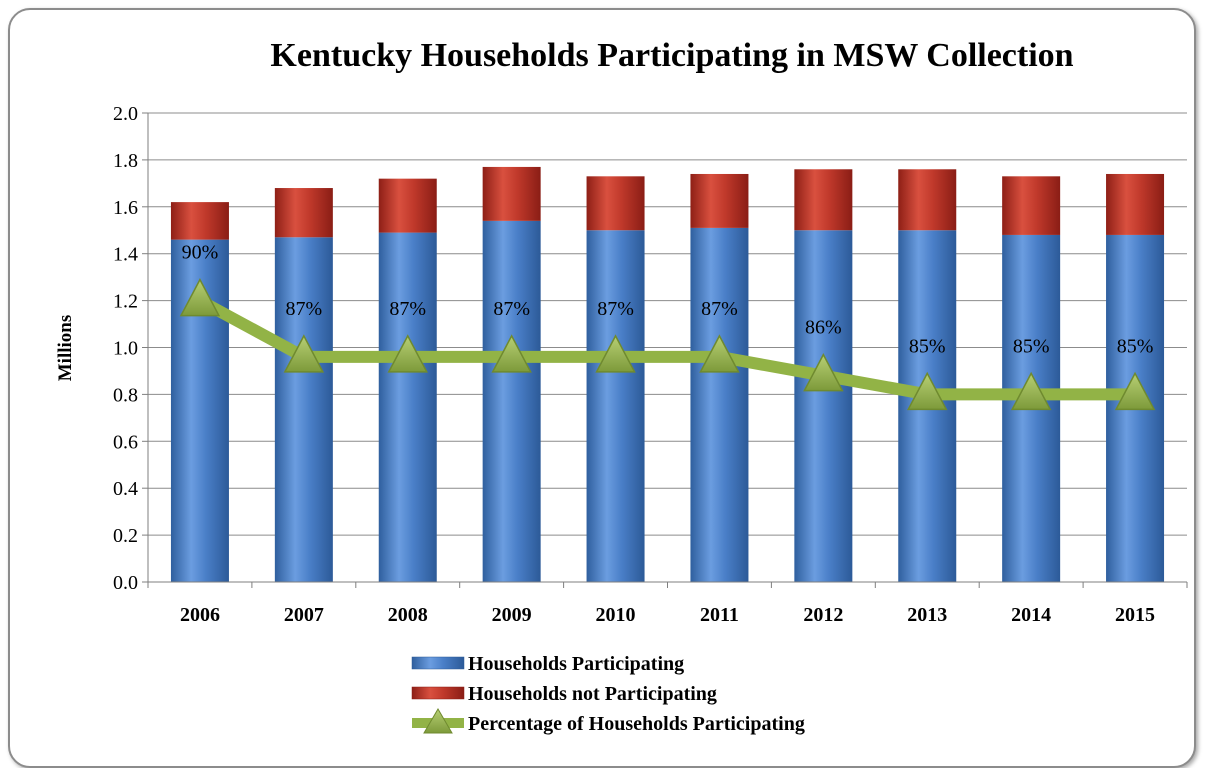 The width and height of the screenshot is (1206, 768). Describe the element at coordinates (616, 615) in the screenshot. I see `x-tick-label: 2010` at that location.